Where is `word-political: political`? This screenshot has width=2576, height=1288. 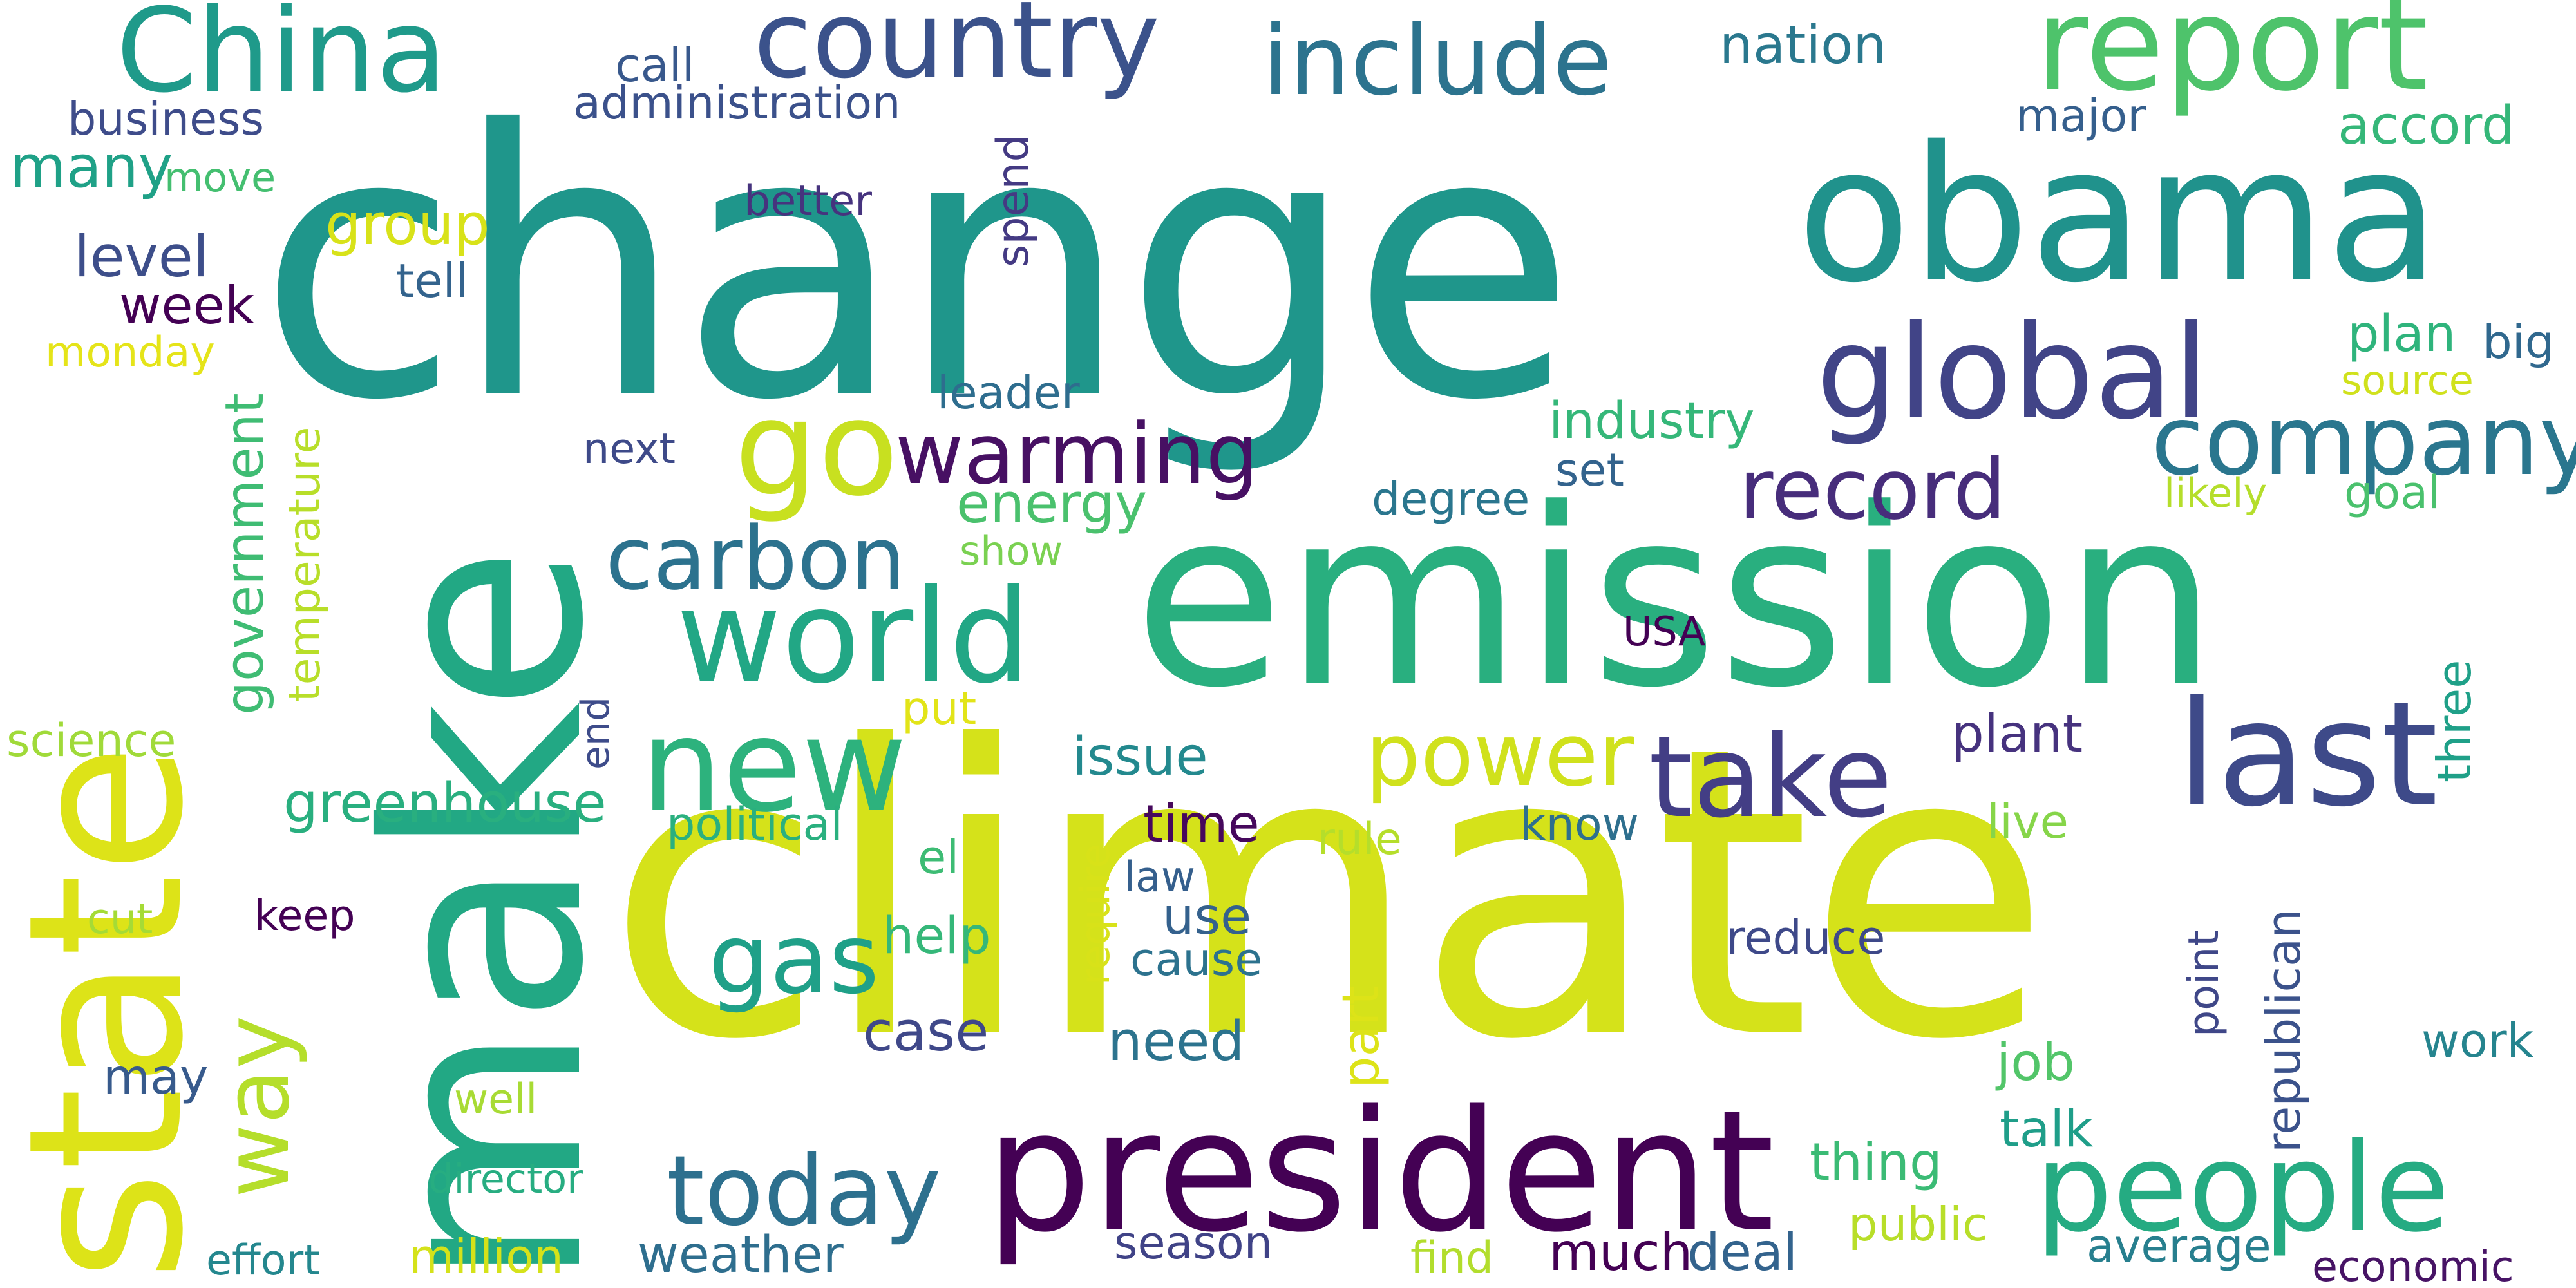 word-political: political is located at coordinates (755, 824).